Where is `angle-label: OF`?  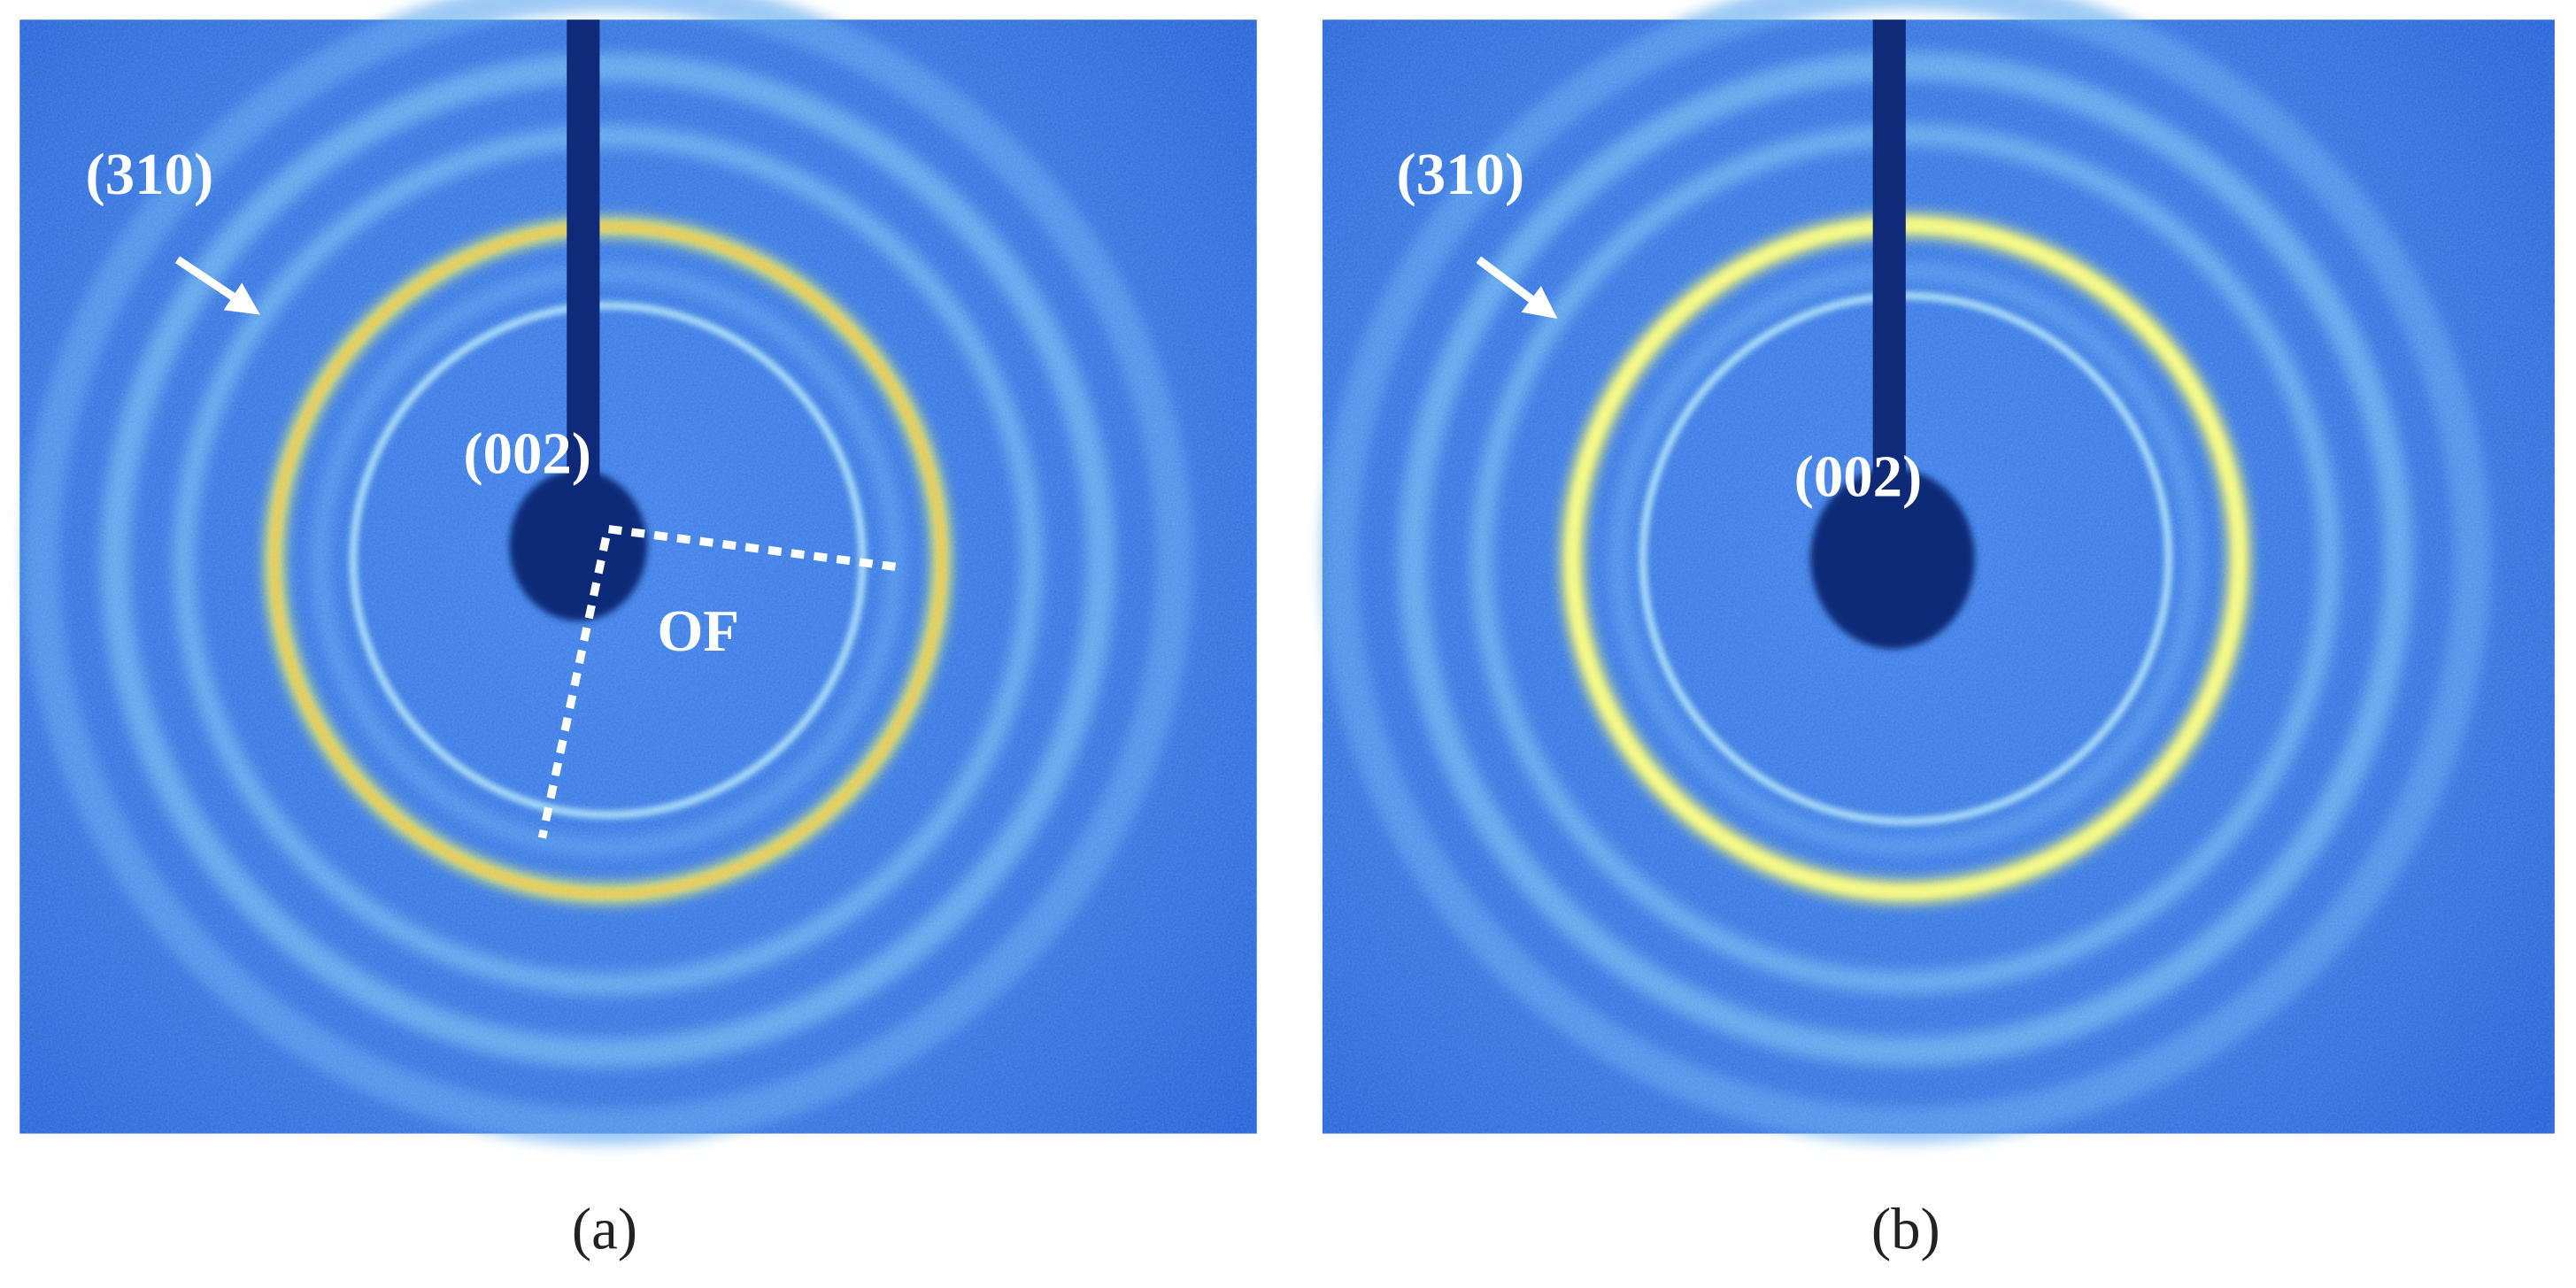 angle-label: OF is located at coordinates (698, 631).